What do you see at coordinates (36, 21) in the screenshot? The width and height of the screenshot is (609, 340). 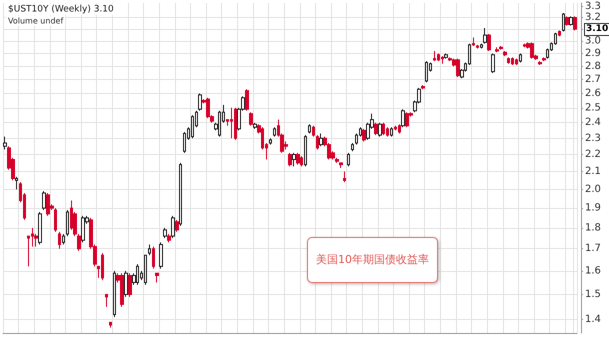 I see `annotation: Volume undef` at bounding box center [36, 21].